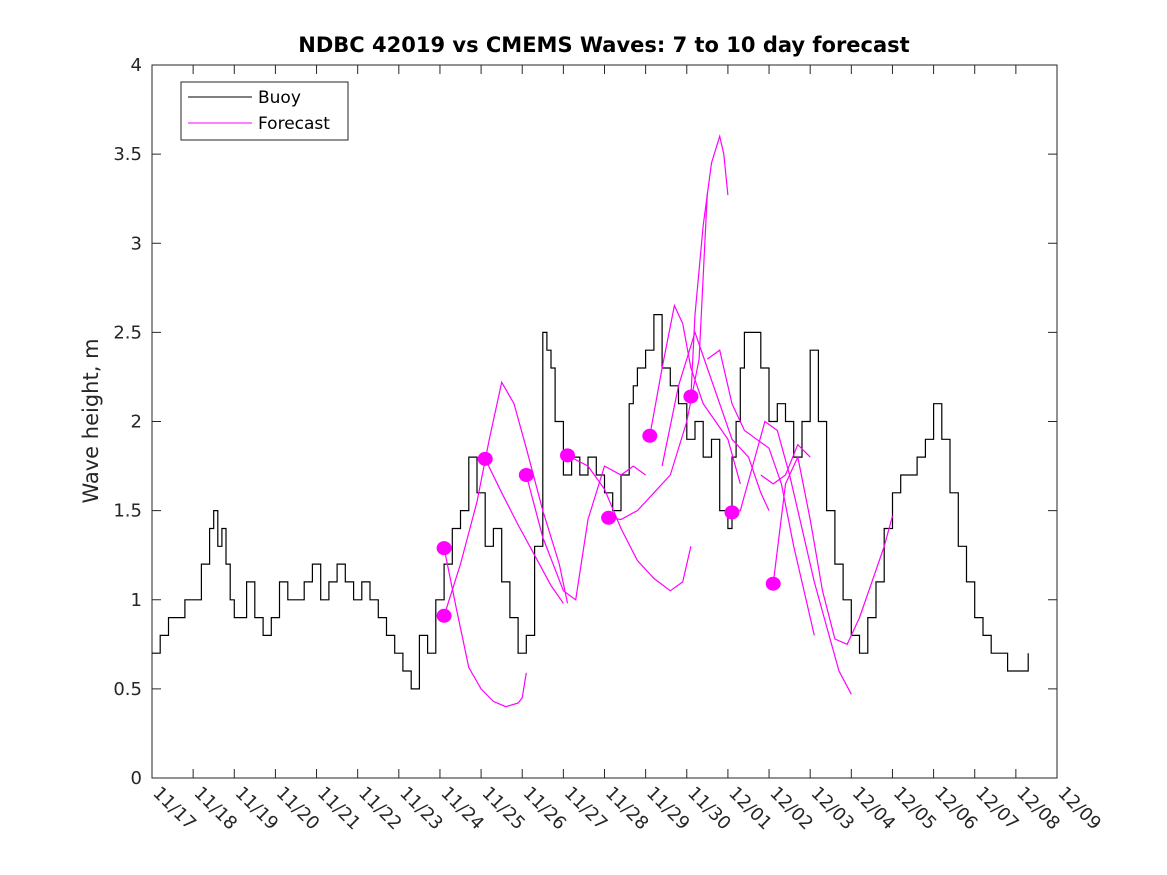 Image resolution: width=1167 pixels, height=875 pixels. Describe the element at coordinates (279, 98) in the screenshot. I see `legend-buoy-label: Buoy` at that location.